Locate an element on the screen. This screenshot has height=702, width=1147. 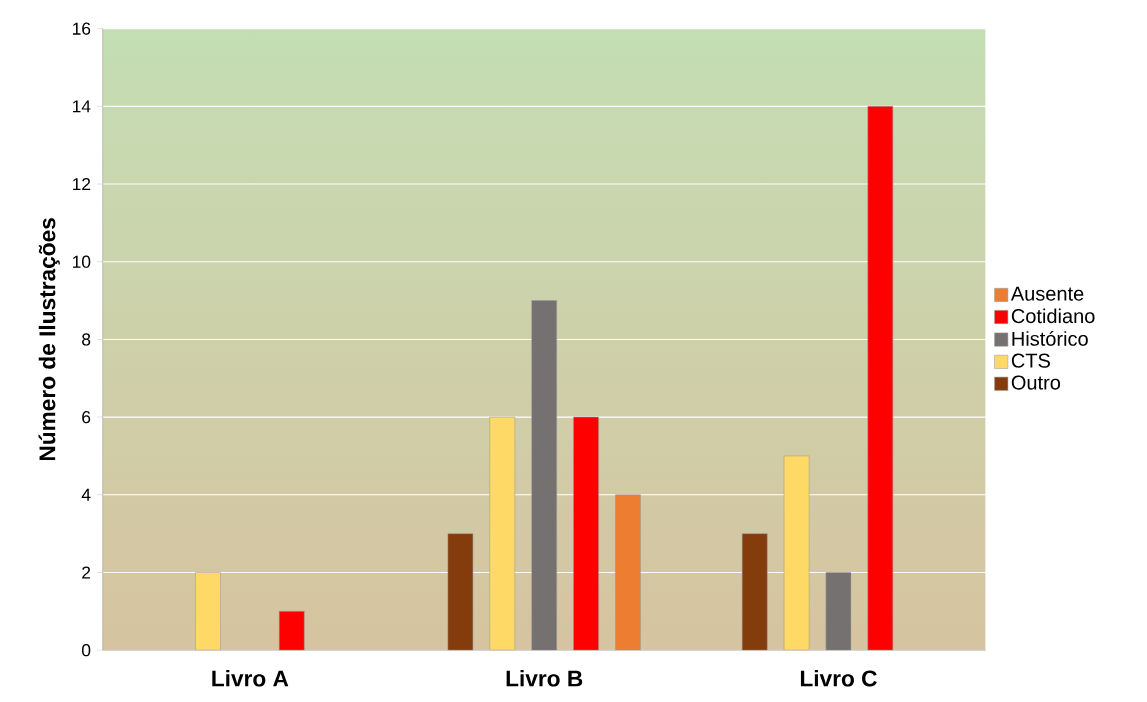
y-axis-title: Número de Ilustrações is located at coordinates (49, 339).